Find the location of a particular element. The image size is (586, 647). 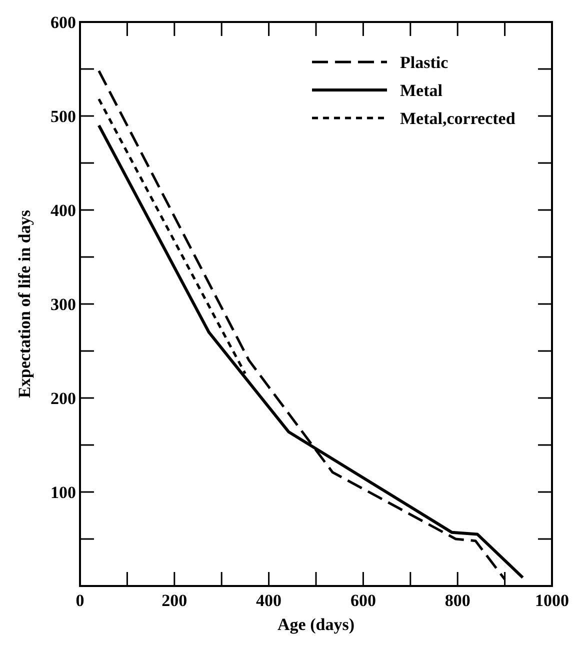

y-tick-label: 500 is located at coordinates (63, 116).